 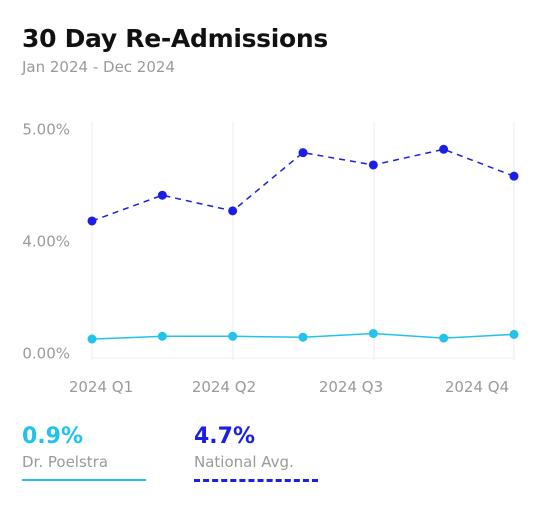 What do you see at coordinates (65, 462) in the screenshot?
I see `legend-label-dr-poelstra: Dr. Poelstra` at bounding box center [65, 462].